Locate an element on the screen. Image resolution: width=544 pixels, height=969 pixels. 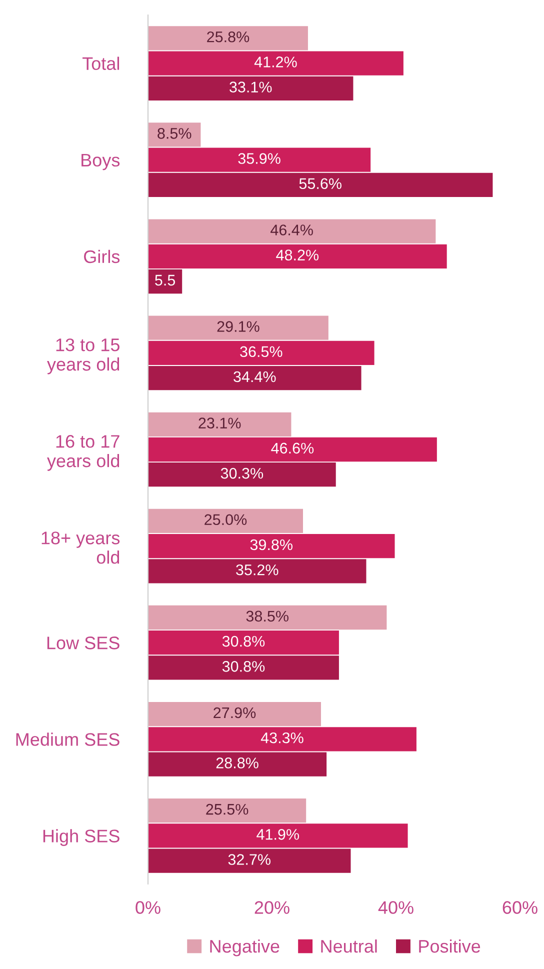
data-label: 39.8% is located at coordinates (271, 544).